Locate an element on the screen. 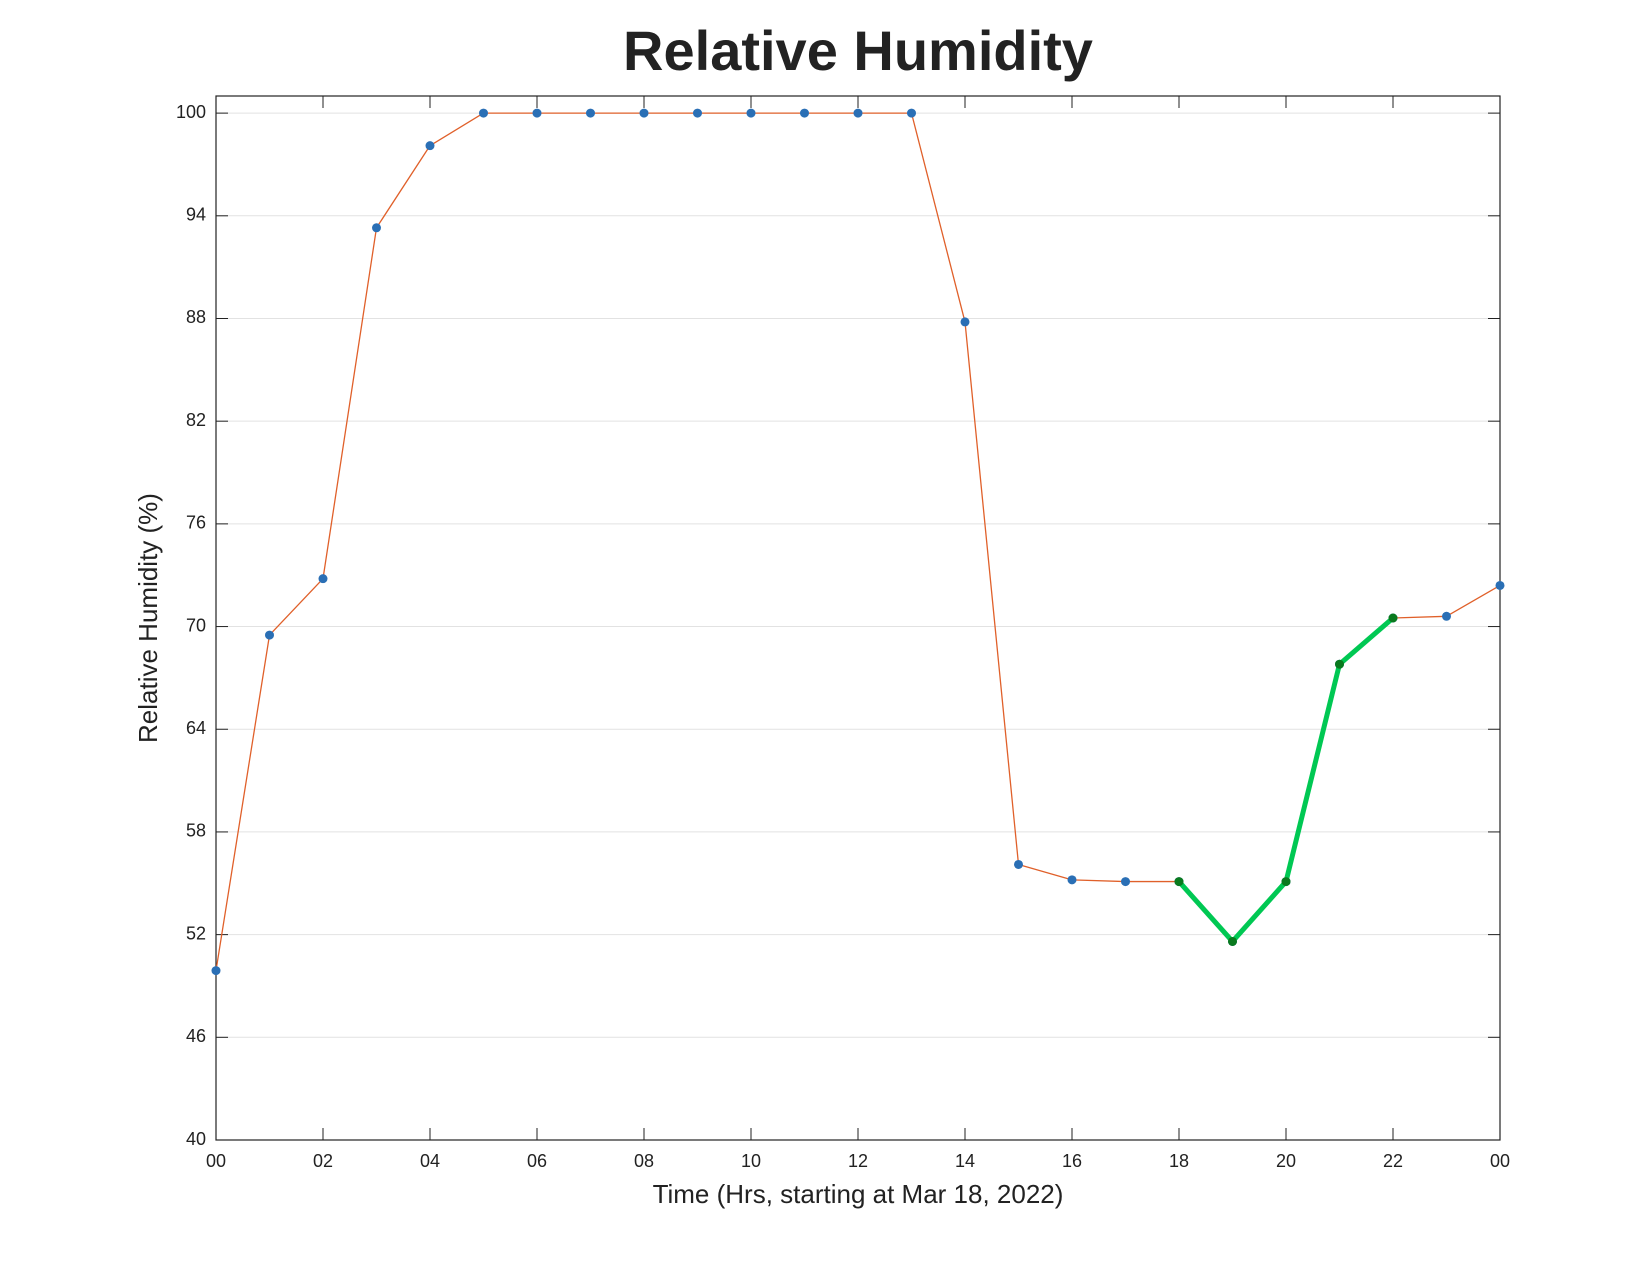  x-tick-label: 22 is located at coordinates (1393, 1161).